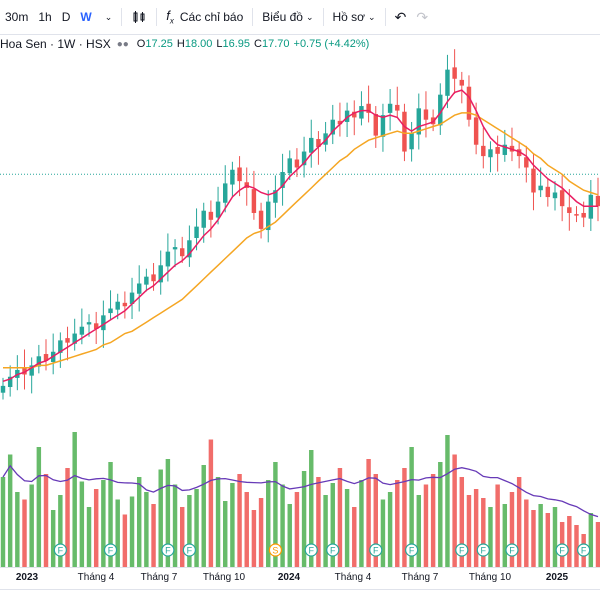 This screenshot has width=600, height=601. What do you see at coordinates (55, 44) in the screenshot?
I see `symbol-title: Hoa Sen · 1W · HSX` at bounding box center [55, 44].